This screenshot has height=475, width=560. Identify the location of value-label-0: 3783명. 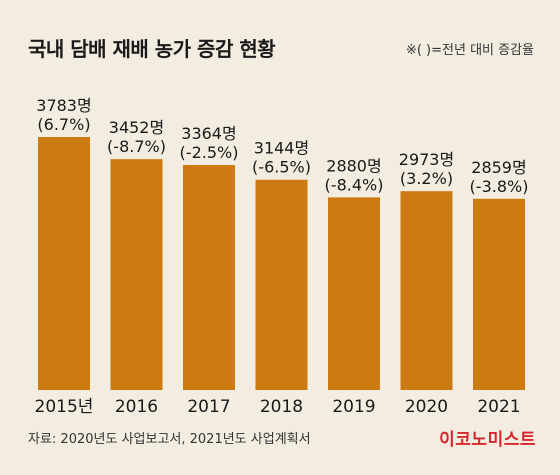
(63, 105).